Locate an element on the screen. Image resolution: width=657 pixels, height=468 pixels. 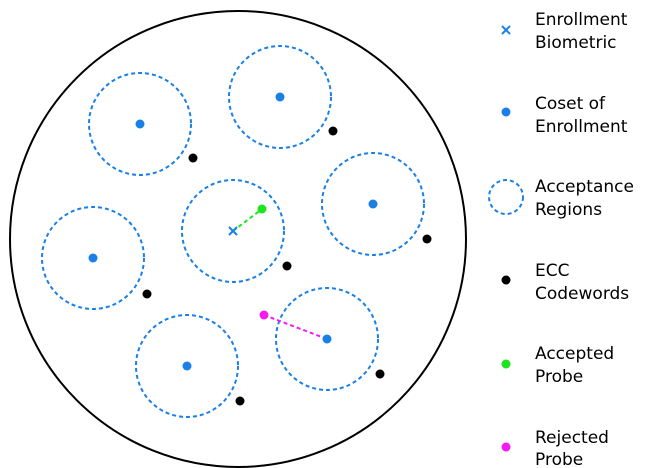
legend-label-ecc-codewords: ECC Codewords is located at coordinates (582, 282).